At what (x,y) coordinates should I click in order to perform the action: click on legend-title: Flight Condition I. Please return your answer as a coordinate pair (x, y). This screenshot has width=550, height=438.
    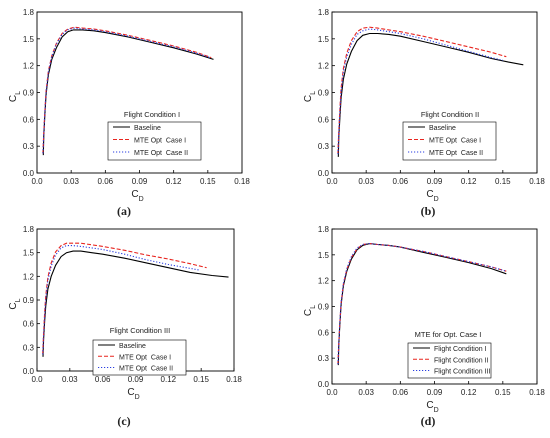
    Looking at the image, I should click on (152, 114).